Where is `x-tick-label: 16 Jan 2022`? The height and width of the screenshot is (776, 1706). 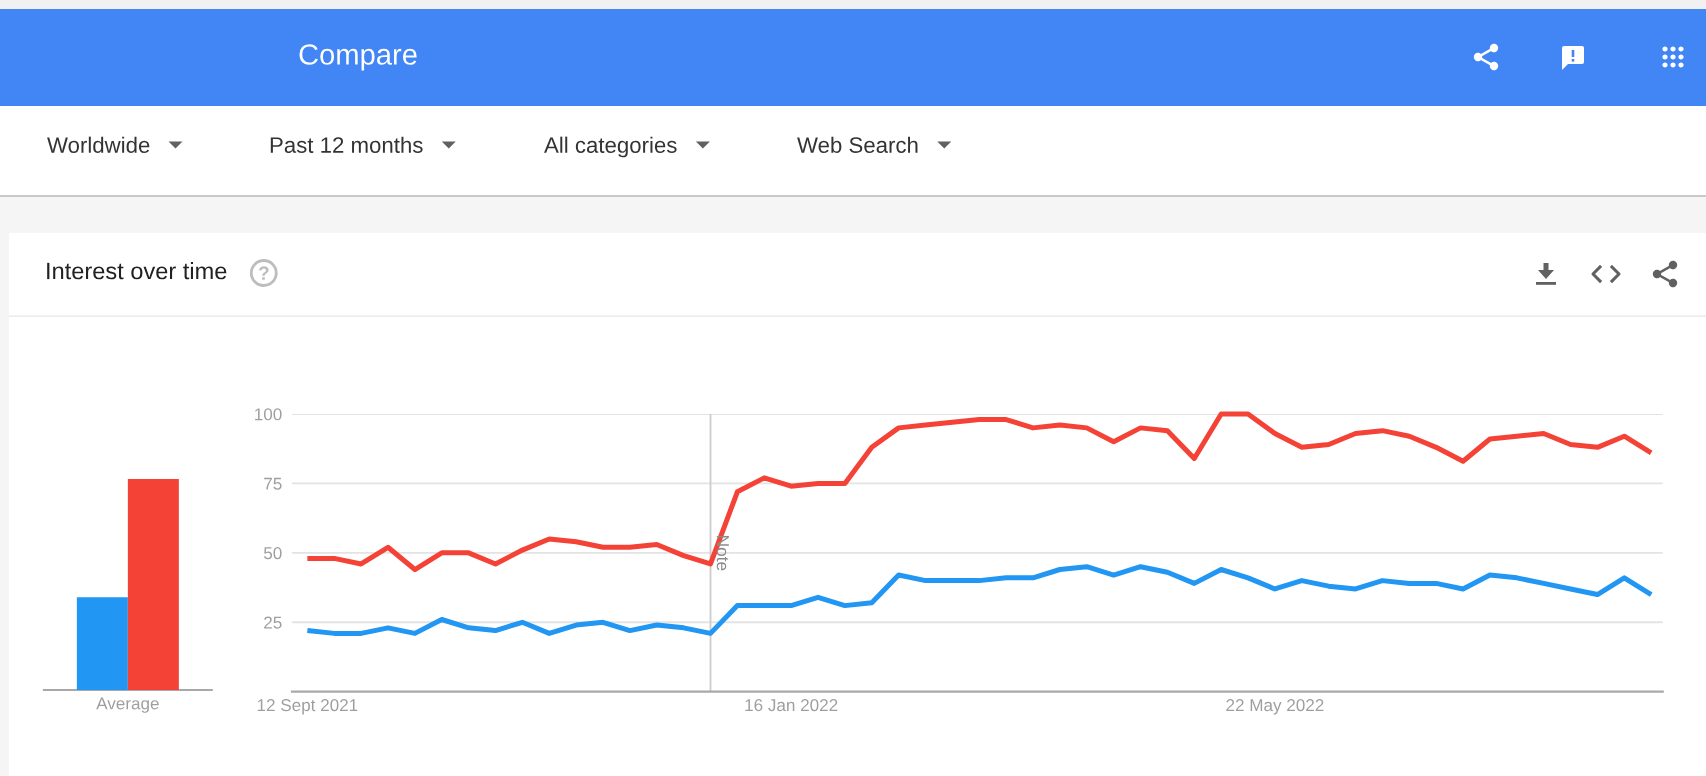 x-tick-label: 16 Jan 2022 is located at coordinates (791, 705).